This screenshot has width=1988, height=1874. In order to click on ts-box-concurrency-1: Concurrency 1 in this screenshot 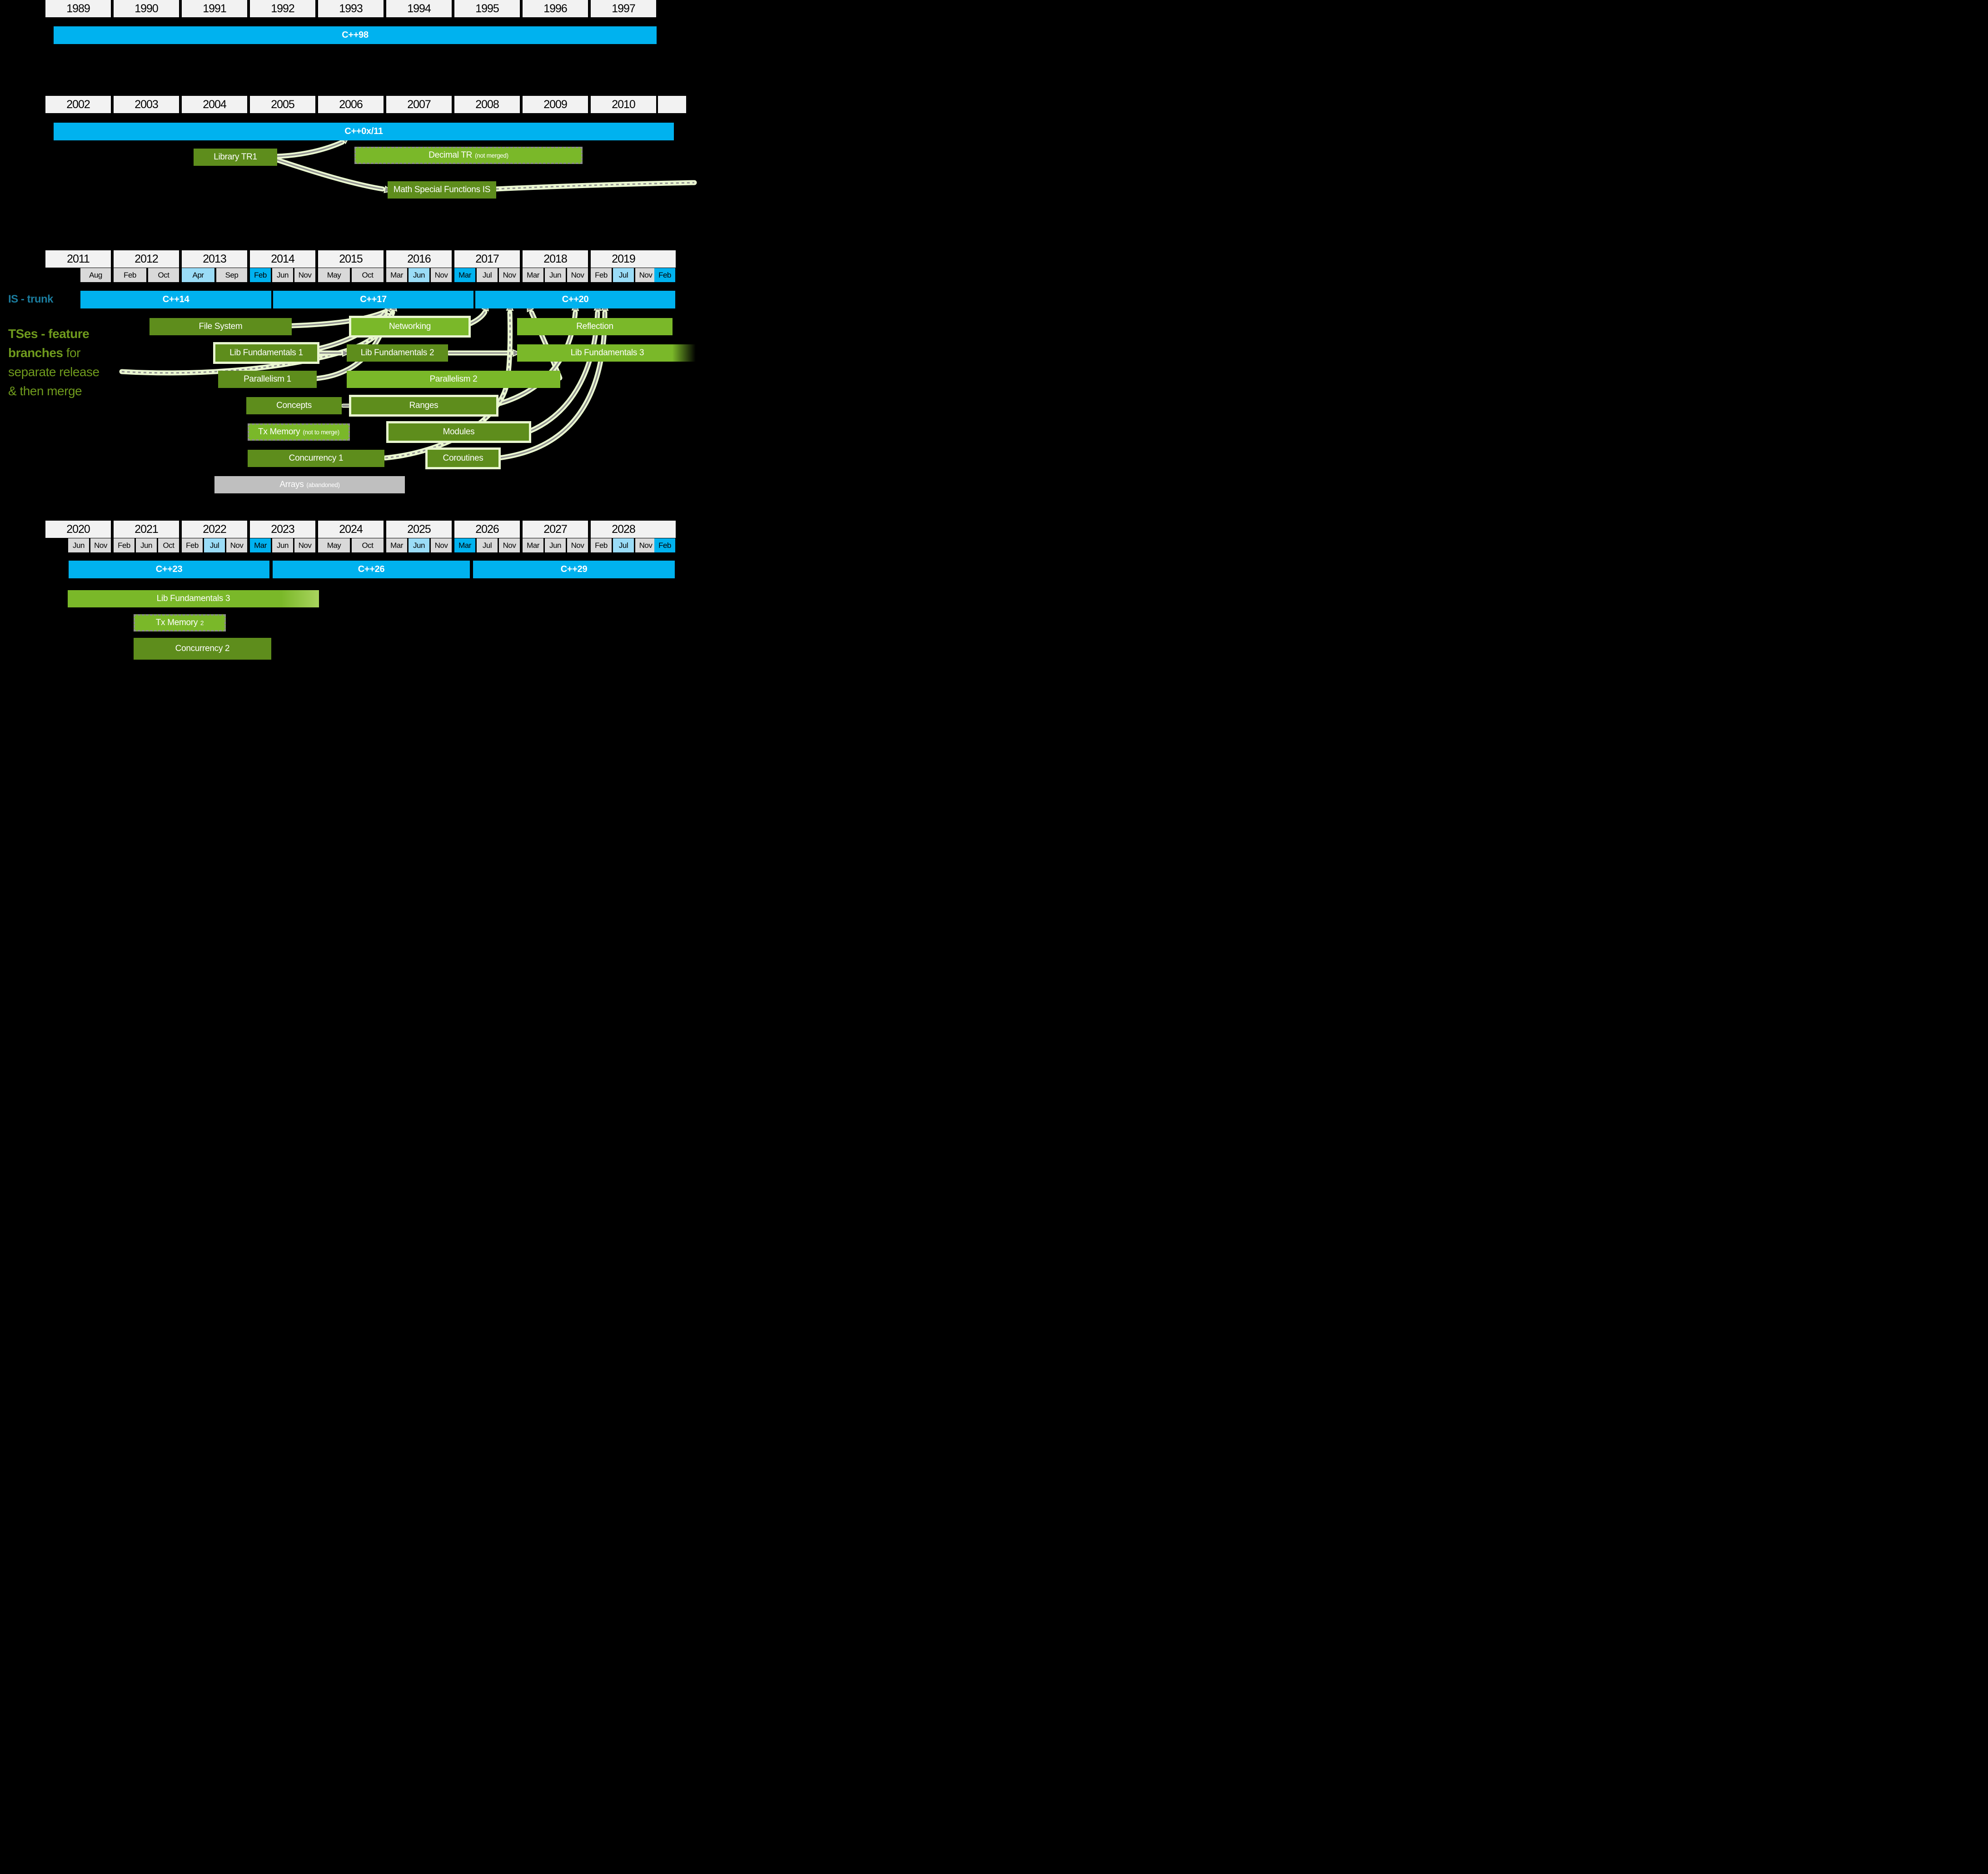, I will do `click(316, 459)`.